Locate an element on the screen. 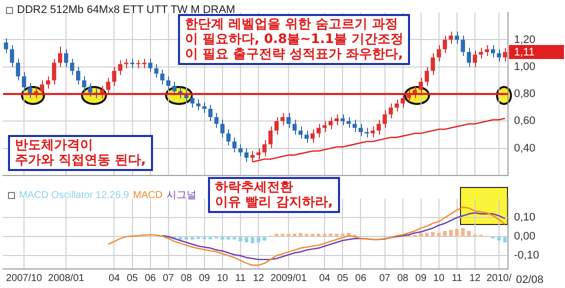  x-tick-label: 2009/01 is located at coordinates (289, 278).